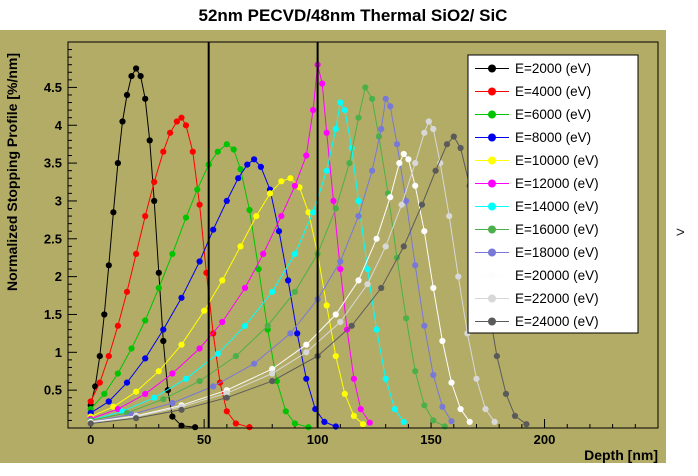  Describe the element at coordinates (59, 125) in the screenshot. I see `y-tick-label: 4` at that location.